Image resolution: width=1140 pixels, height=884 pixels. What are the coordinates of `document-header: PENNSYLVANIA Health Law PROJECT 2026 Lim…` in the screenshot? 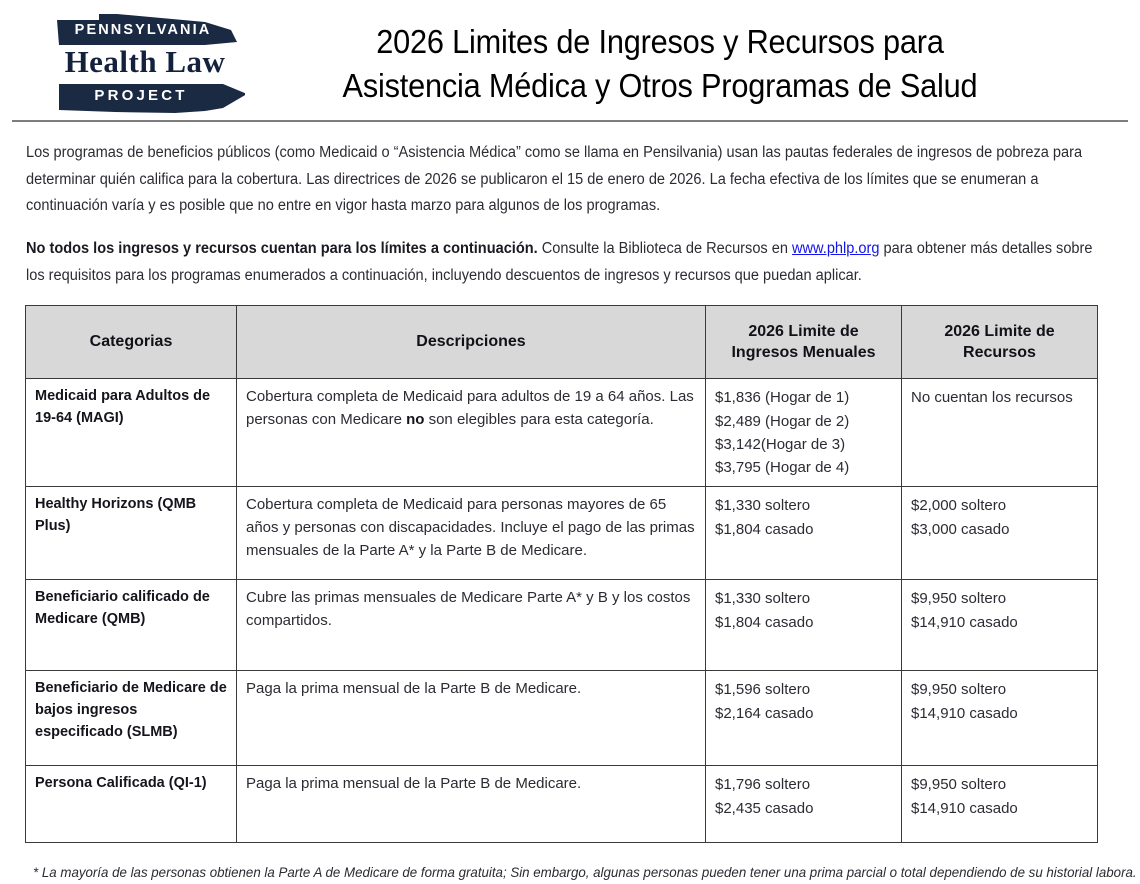 It's located at (570, 59).